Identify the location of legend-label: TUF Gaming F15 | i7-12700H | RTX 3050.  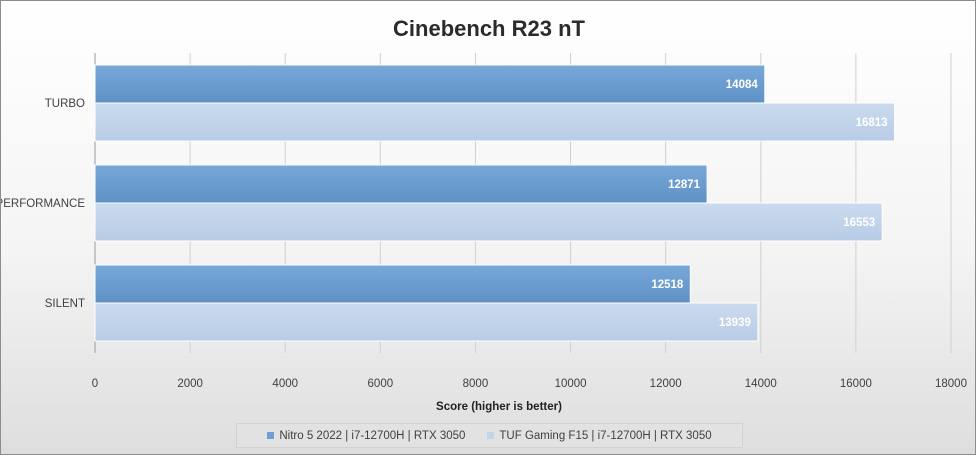
(605, 435).